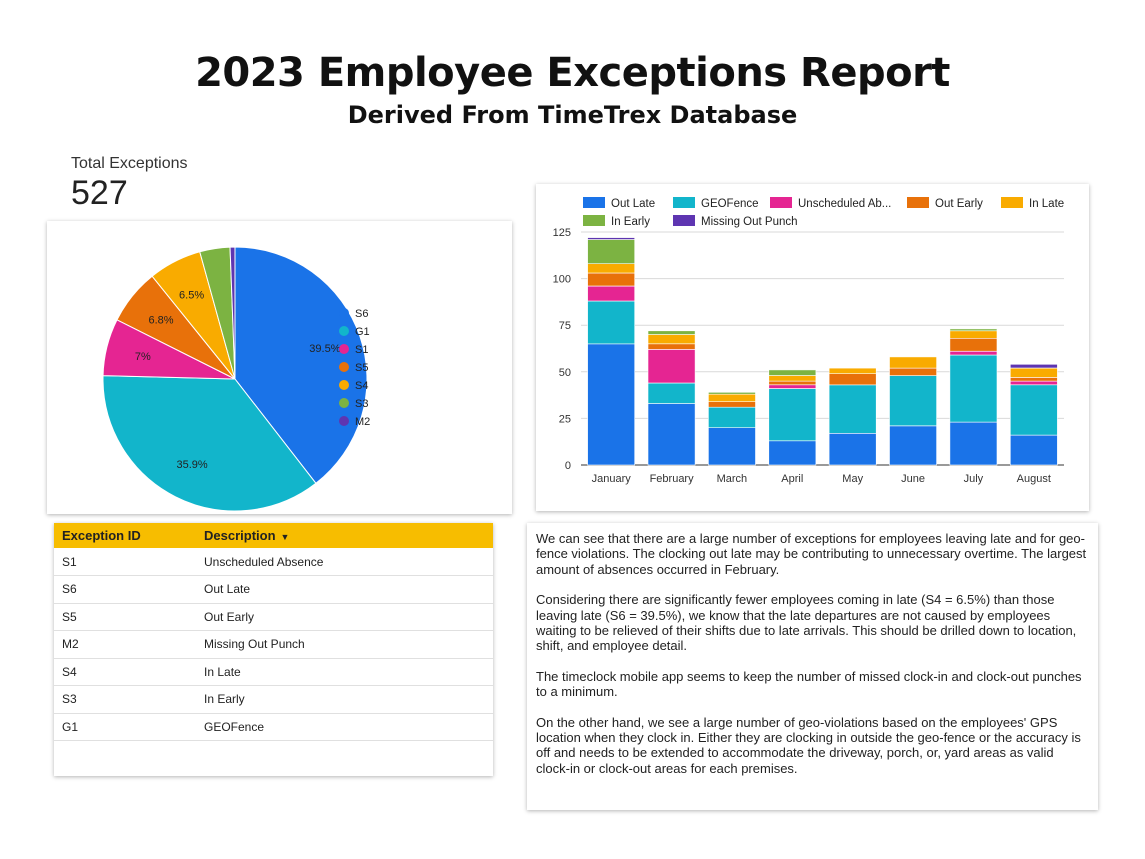 This screenshot has height=859, width=1145. I want to click on table-header-row: Exception ID Description ▼, so click(273, 535).